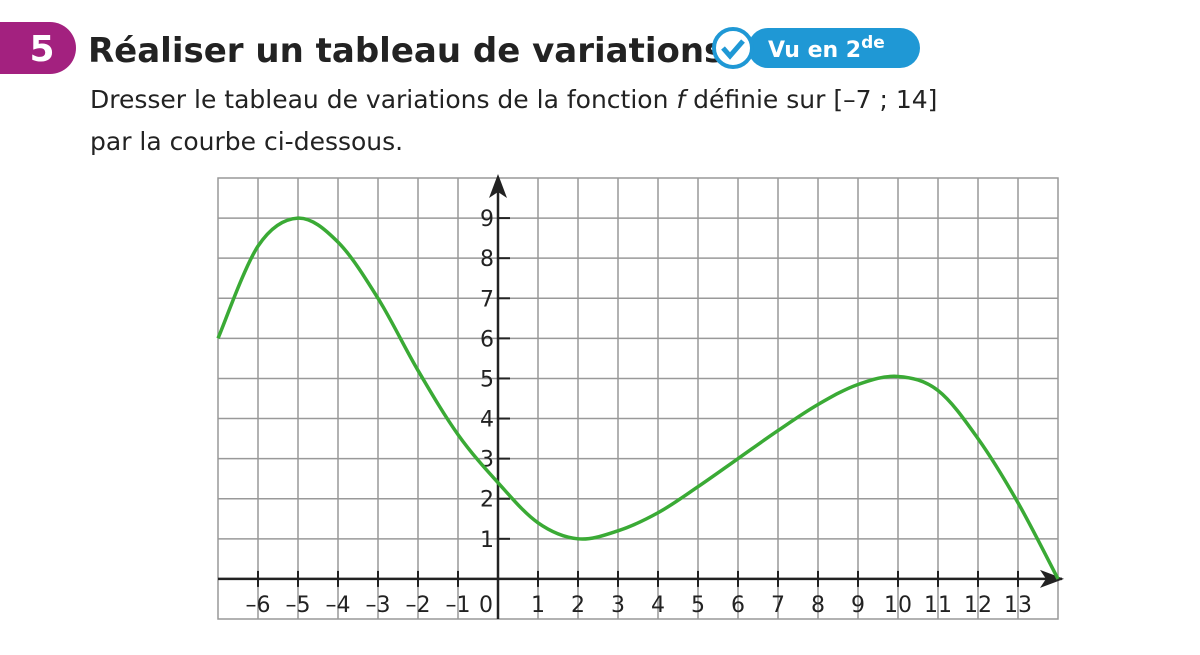  What do you see at coordinates (498, 186) in the screenshot?
I see `y-axis-arrow` at bounding box center [498, 186].